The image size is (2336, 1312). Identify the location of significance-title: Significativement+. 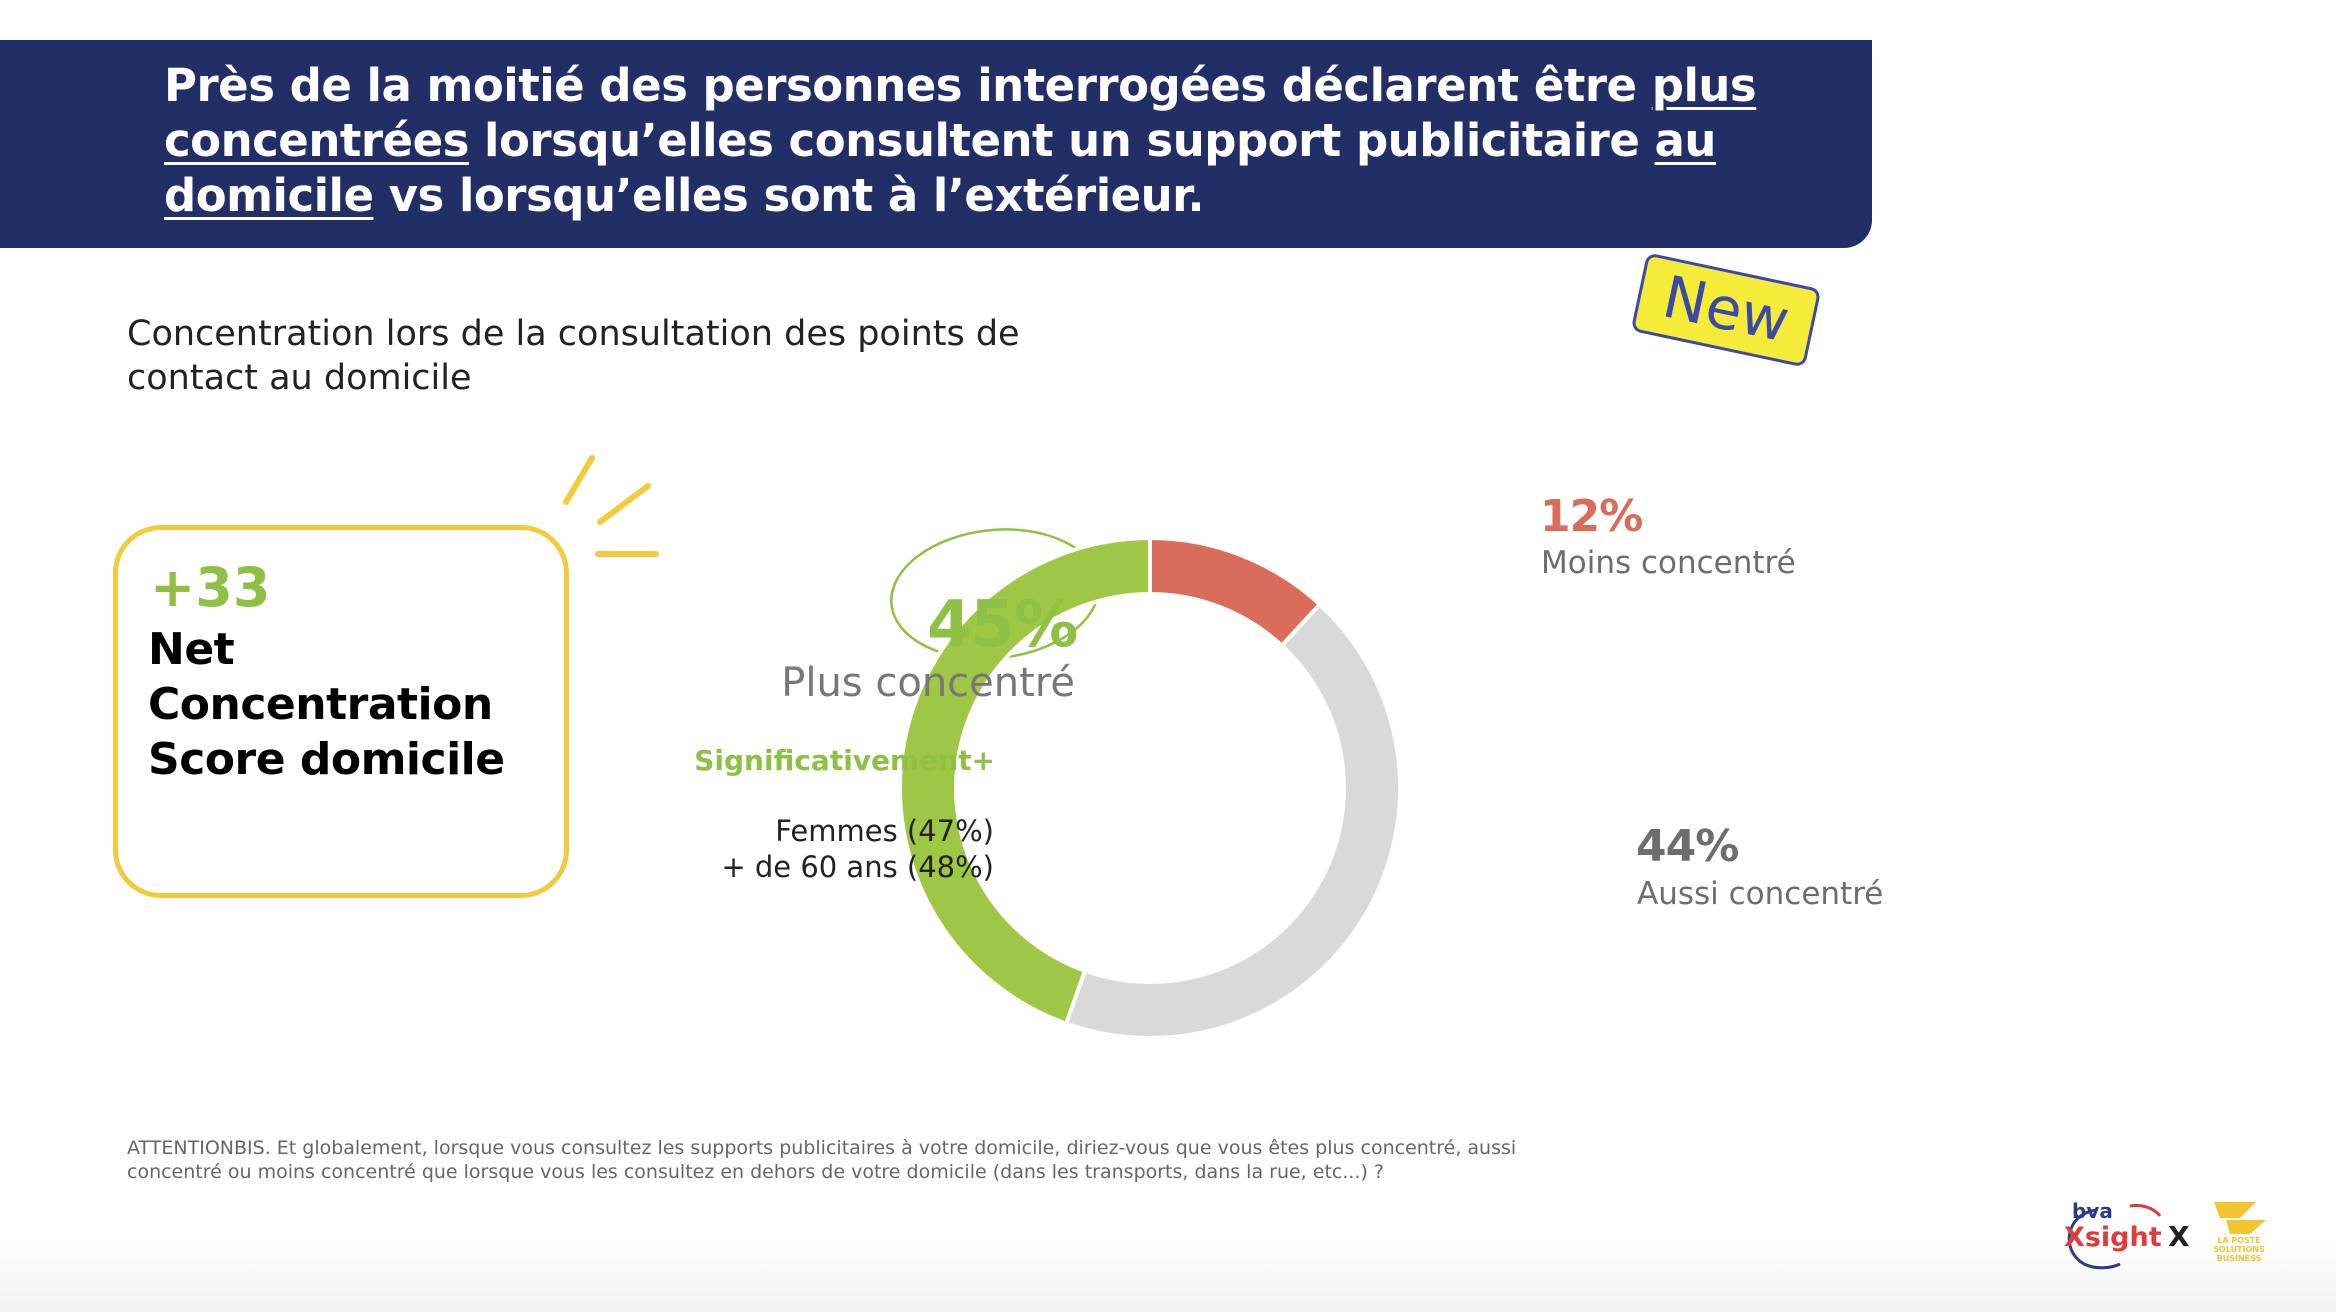
(844, 760).